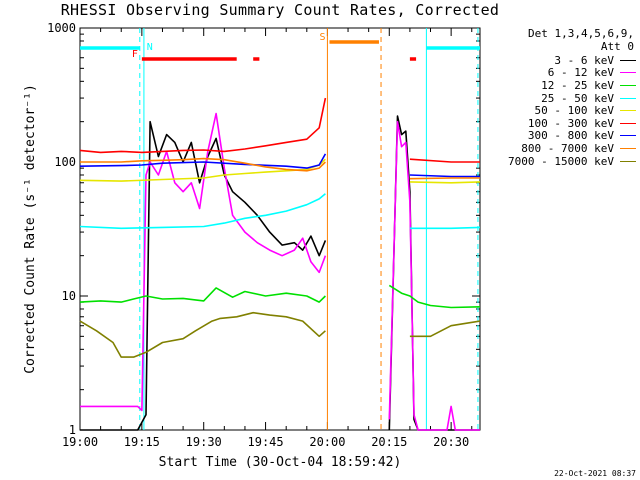 The width and height of the screenshot is (640, 480). Describe the element at coordinates (280, 462) in the screenshot. I see `x-axis-label: Start Time (30-Oct-04 18:59:42)` at that location.